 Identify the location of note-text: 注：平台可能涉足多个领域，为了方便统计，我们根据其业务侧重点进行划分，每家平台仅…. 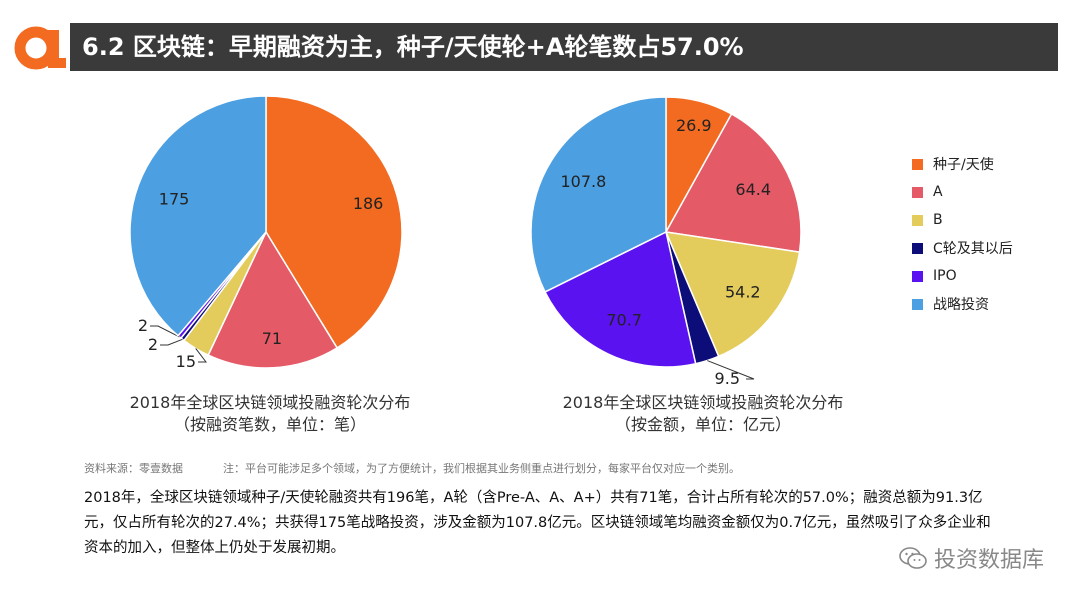
(481, 468).